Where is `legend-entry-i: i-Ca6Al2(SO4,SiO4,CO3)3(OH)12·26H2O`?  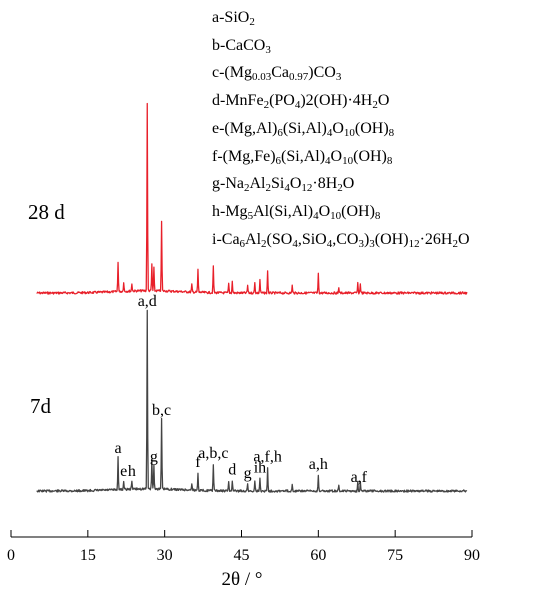 legend-entry-i: i-Ca6Al2(SO4,SiO4,CO3)3(OH)12·26H2O is located at coordinates (341, 240).